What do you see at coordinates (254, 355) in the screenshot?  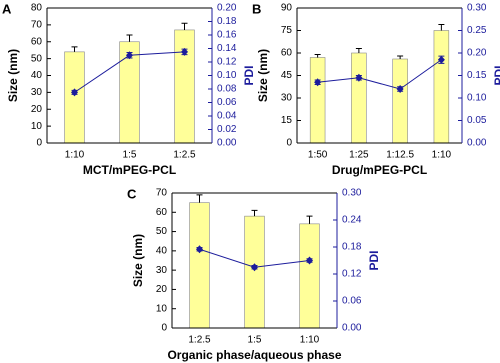 I see `x-axis-label: Organic phase/aqueous phase` at bounding box center [254, 355].